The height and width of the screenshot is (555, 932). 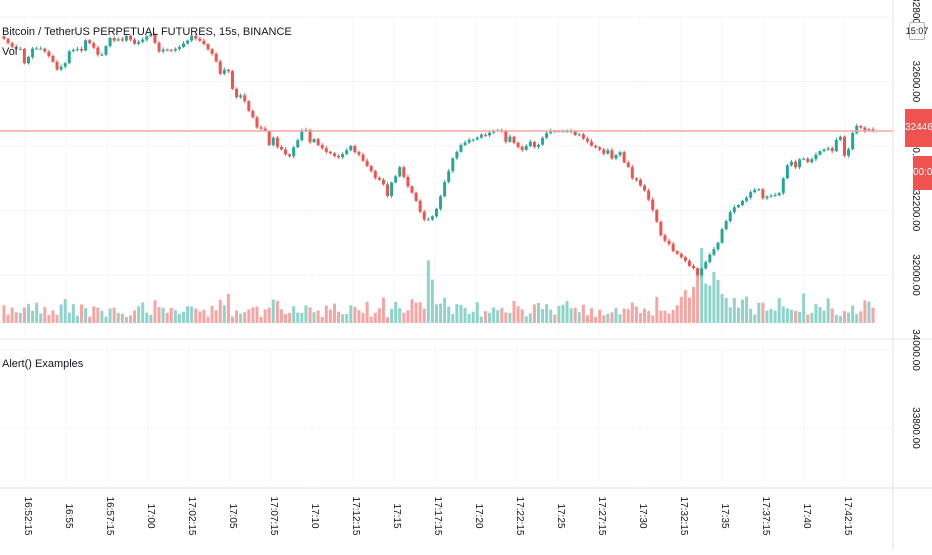 I want to click on last-price-tag-text: 32446.55, so click(x=918, y=127).